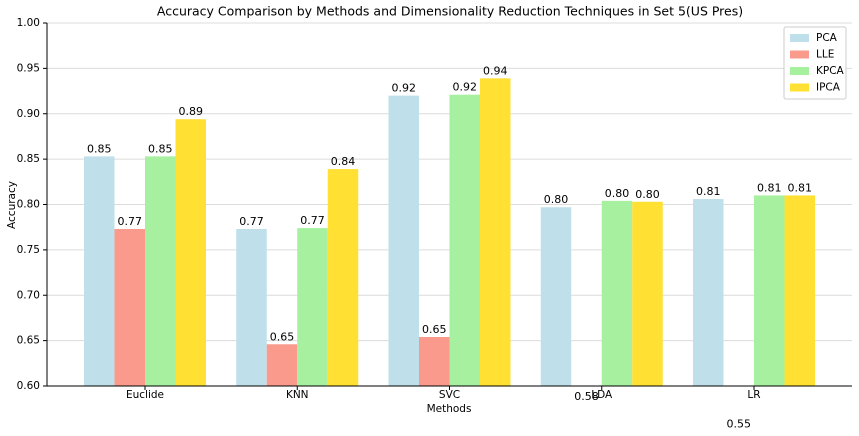 This screenshot has height=436, width=859. I want to click on x-tick-label: SVC, so click(449, 395).